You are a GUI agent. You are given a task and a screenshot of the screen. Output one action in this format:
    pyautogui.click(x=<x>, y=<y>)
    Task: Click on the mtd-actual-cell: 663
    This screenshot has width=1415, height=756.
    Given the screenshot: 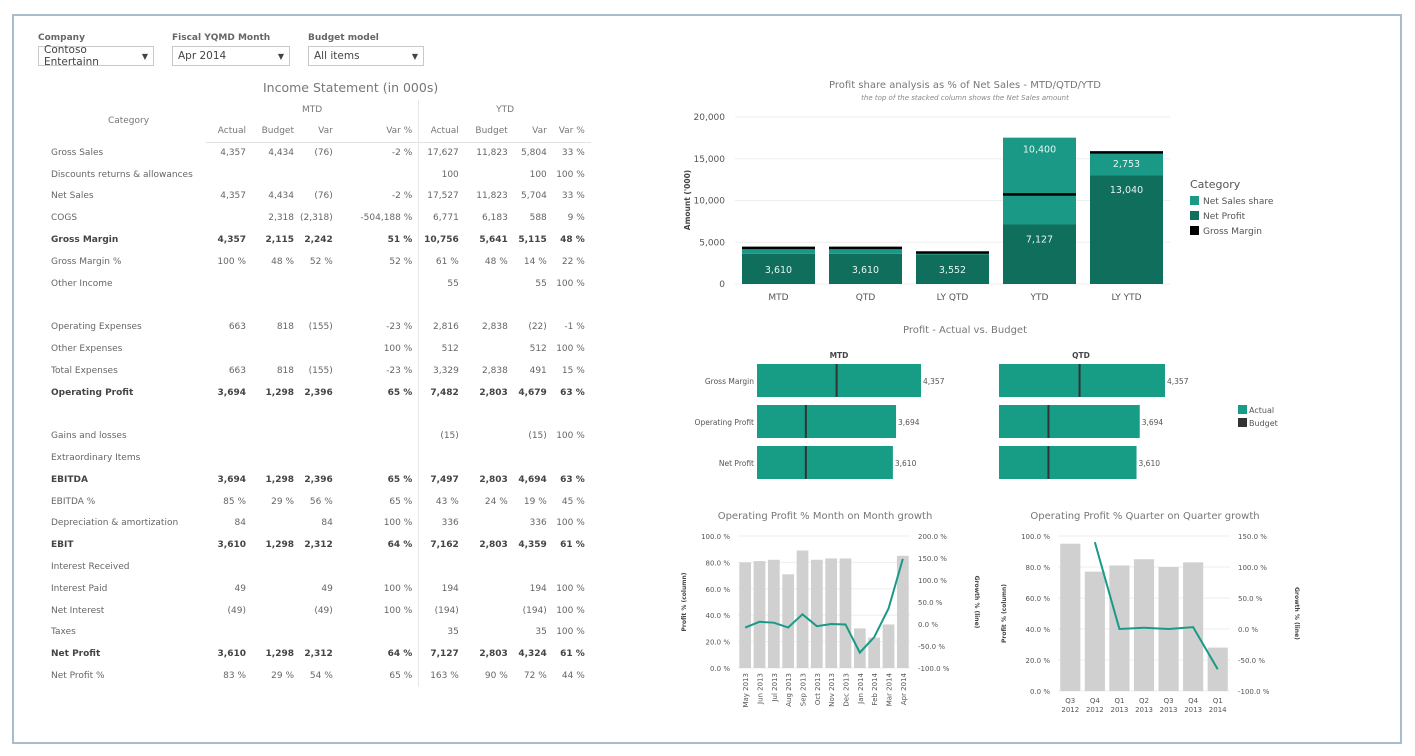 What is the action you would take?
    pyautogui.click(x=237, y=370)
    